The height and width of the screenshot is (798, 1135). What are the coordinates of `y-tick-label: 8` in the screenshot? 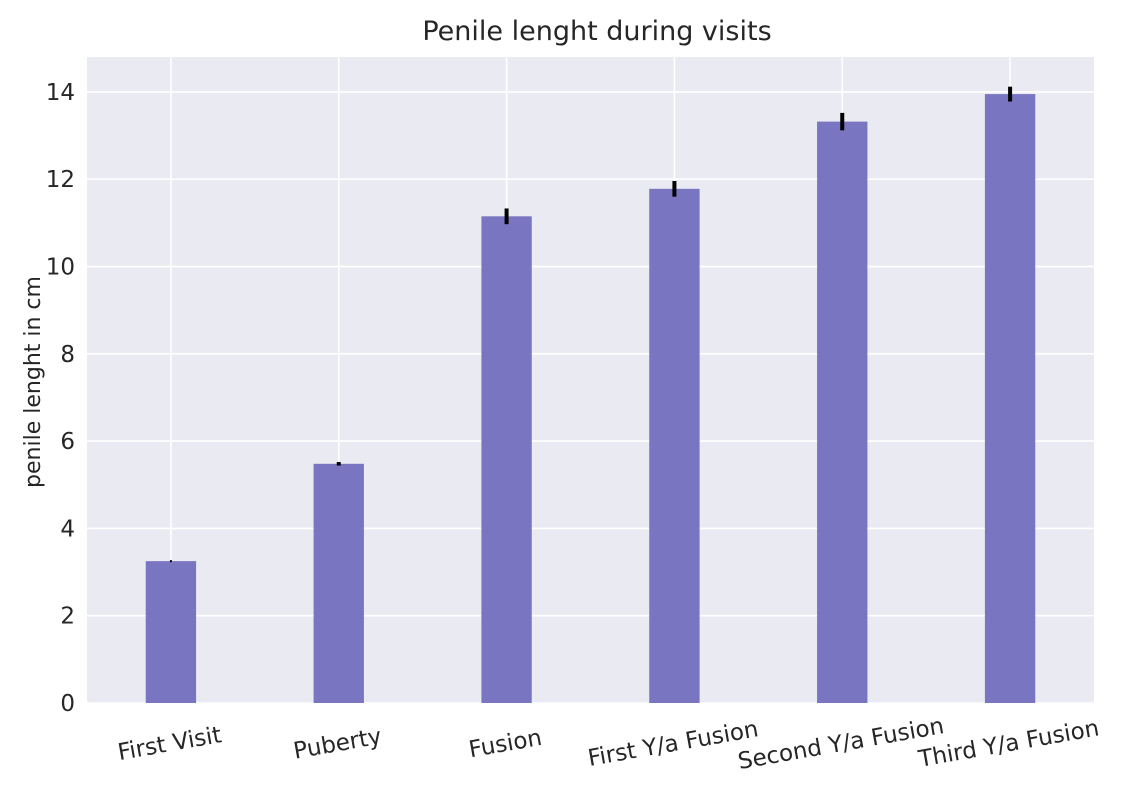 It's located at (67, 355).